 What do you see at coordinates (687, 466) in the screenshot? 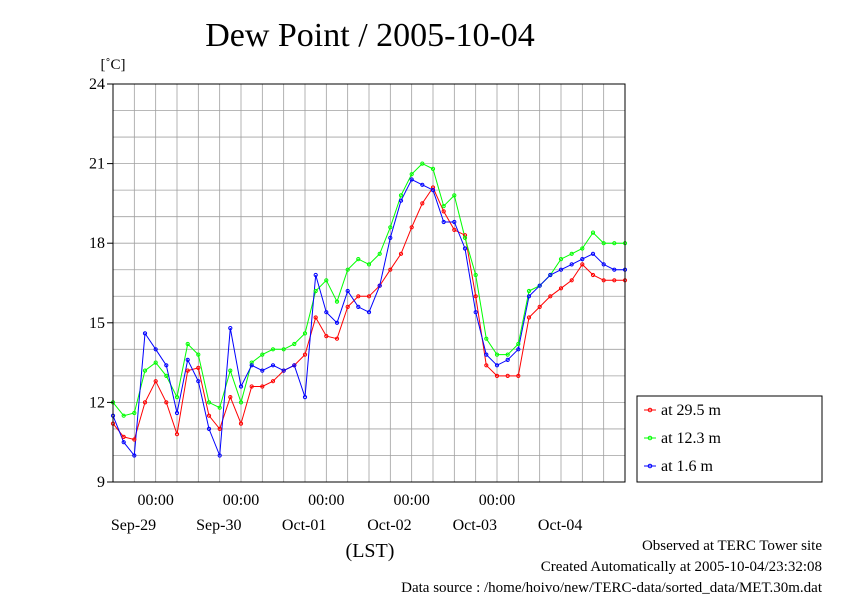
I see `legend-label: at 1.6 m` at bounding box center [687, 466].